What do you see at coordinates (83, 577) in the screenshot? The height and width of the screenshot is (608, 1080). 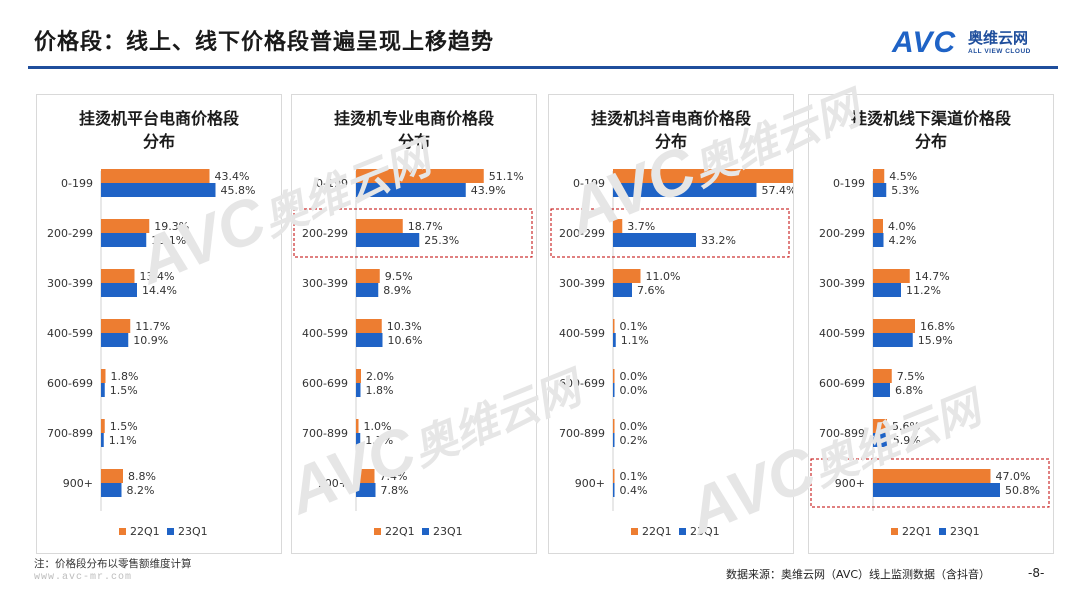 I see `site-url: www.avc-mr.com` at bounding box center [83, 577].